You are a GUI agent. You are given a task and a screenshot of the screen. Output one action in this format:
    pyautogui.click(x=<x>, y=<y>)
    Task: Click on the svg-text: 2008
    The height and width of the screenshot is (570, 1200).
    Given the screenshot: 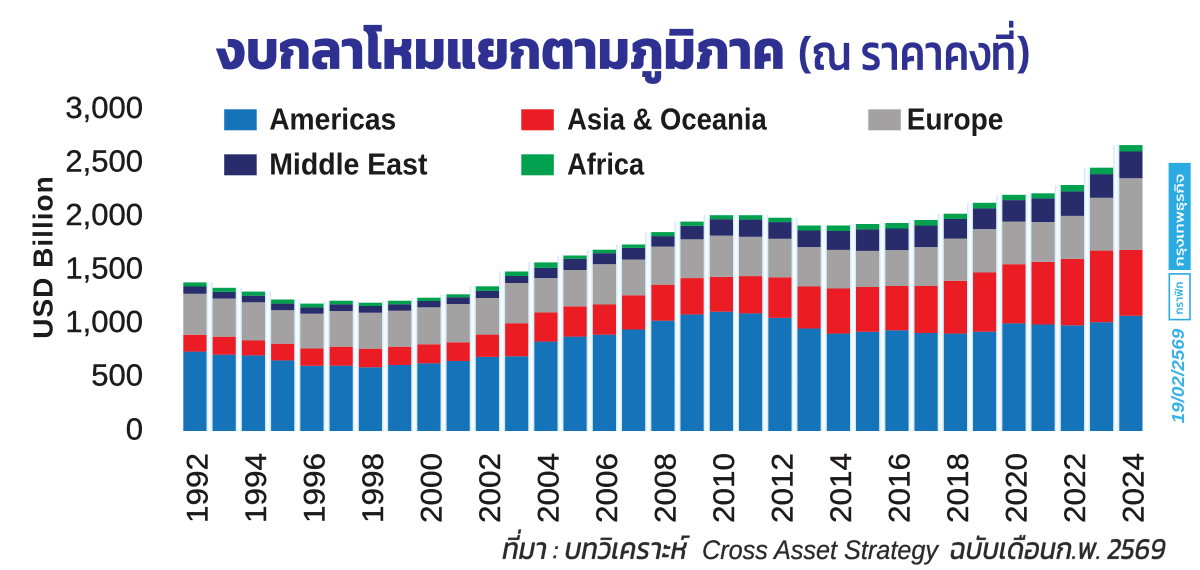 What is the action you would take?
    pyautogui.click(x=666, y=488)
    